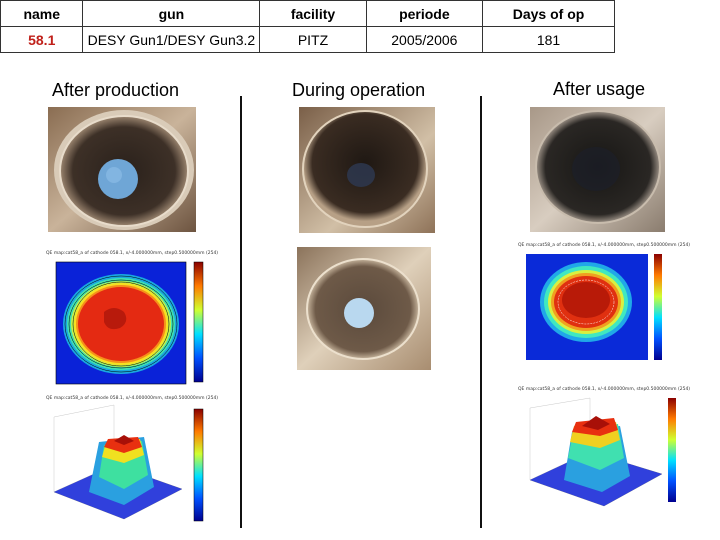  Describe the element at coordinates (548, 13) in the screenshot. I see `header-days: Days of op` at that location.